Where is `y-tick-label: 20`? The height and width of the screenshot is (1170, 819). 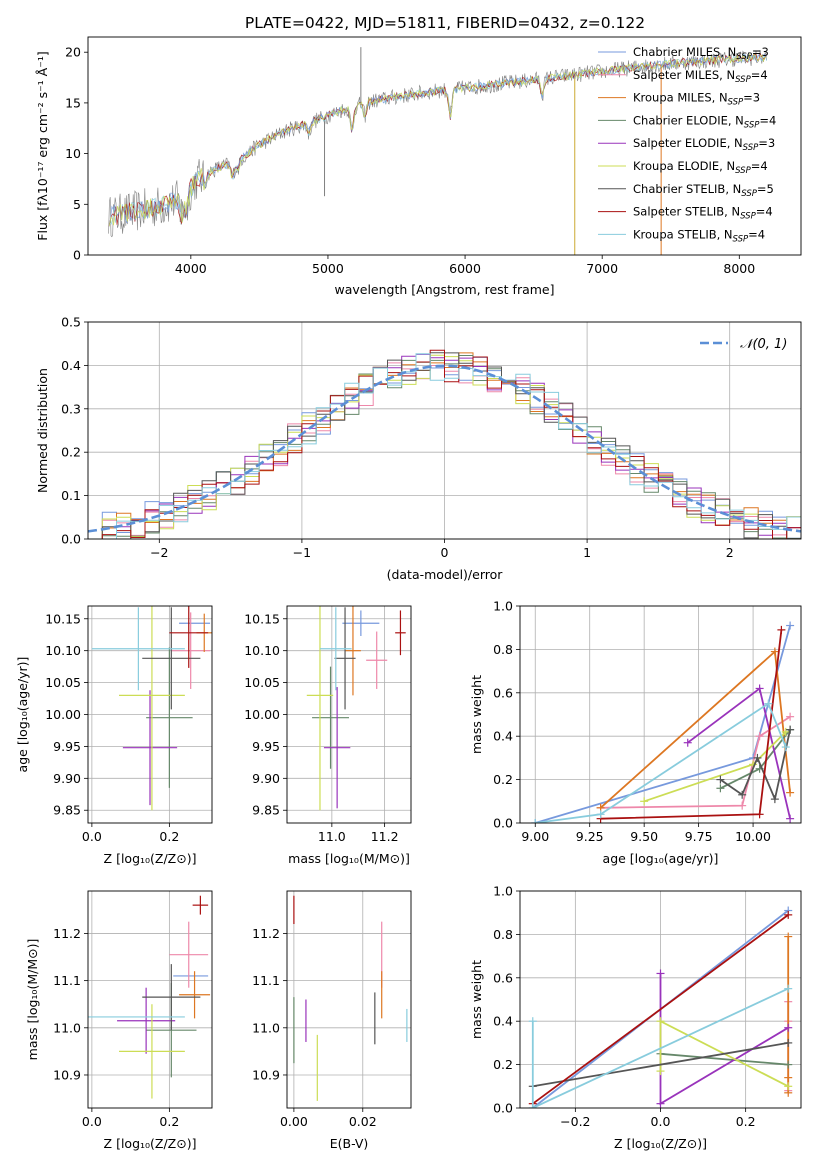
y-tick-label: 20 is located at coordinates (73, 52).